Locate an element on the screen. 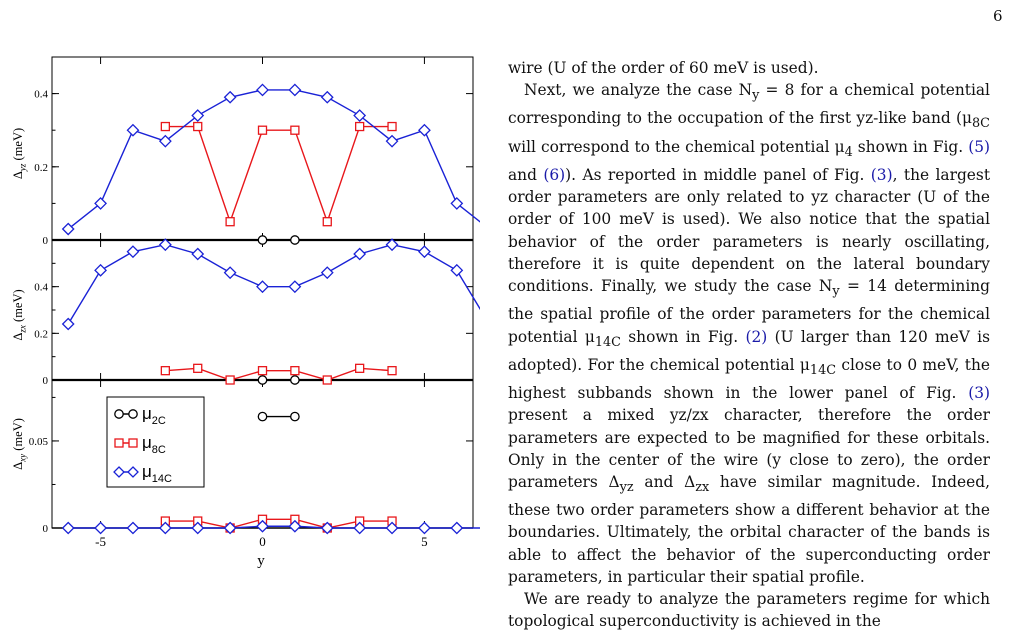 This screenshot has height=632, width=1015. legend-label-8C: μ8C is located at coordinates (154, 444).